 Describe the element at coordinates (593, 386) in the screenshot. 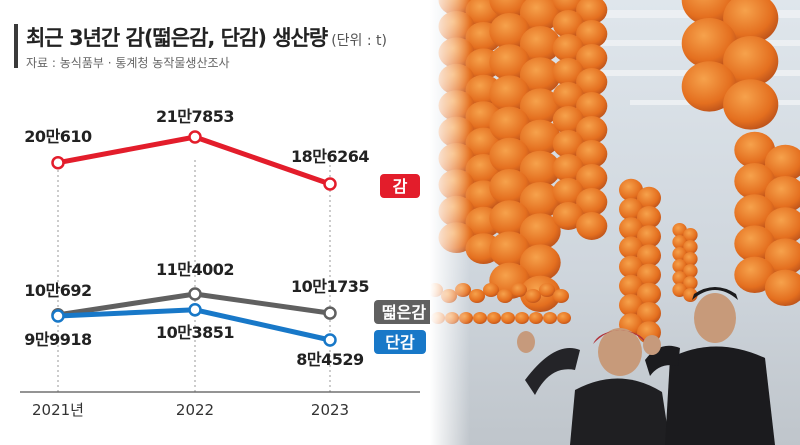

I see `person-left` at that location.